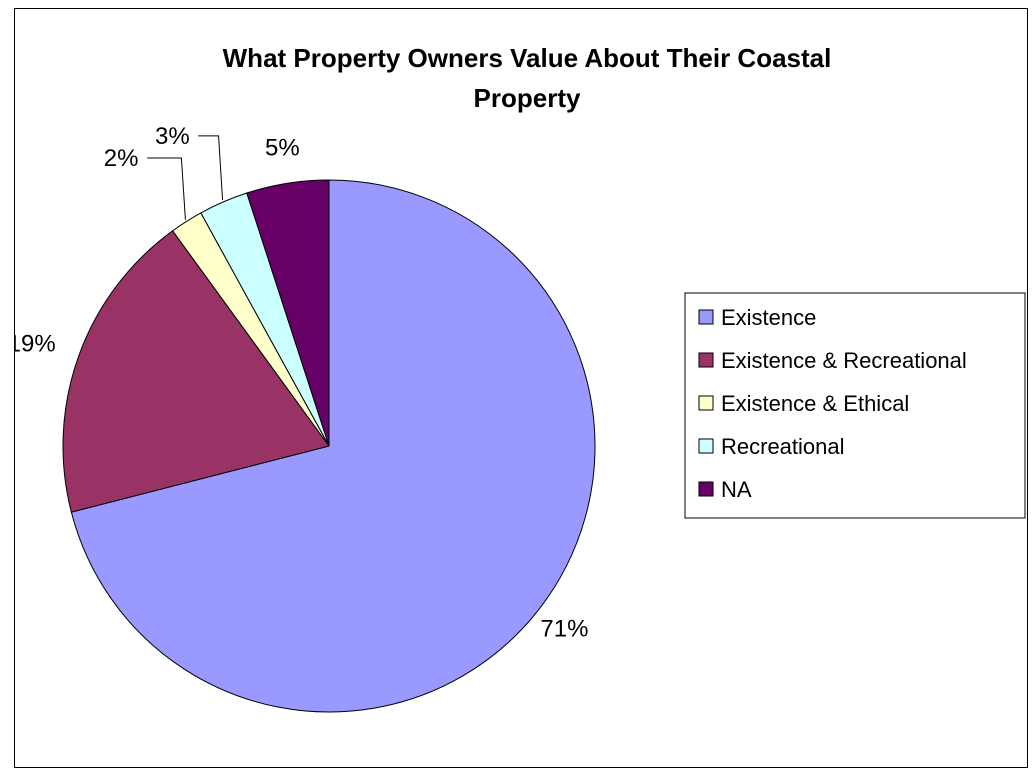 The width and height of the screenshot is (1032, 768). Describe the element at coordinates (527, 98) in the screenshot. I see `chart-title-line-2: Property` at that location.